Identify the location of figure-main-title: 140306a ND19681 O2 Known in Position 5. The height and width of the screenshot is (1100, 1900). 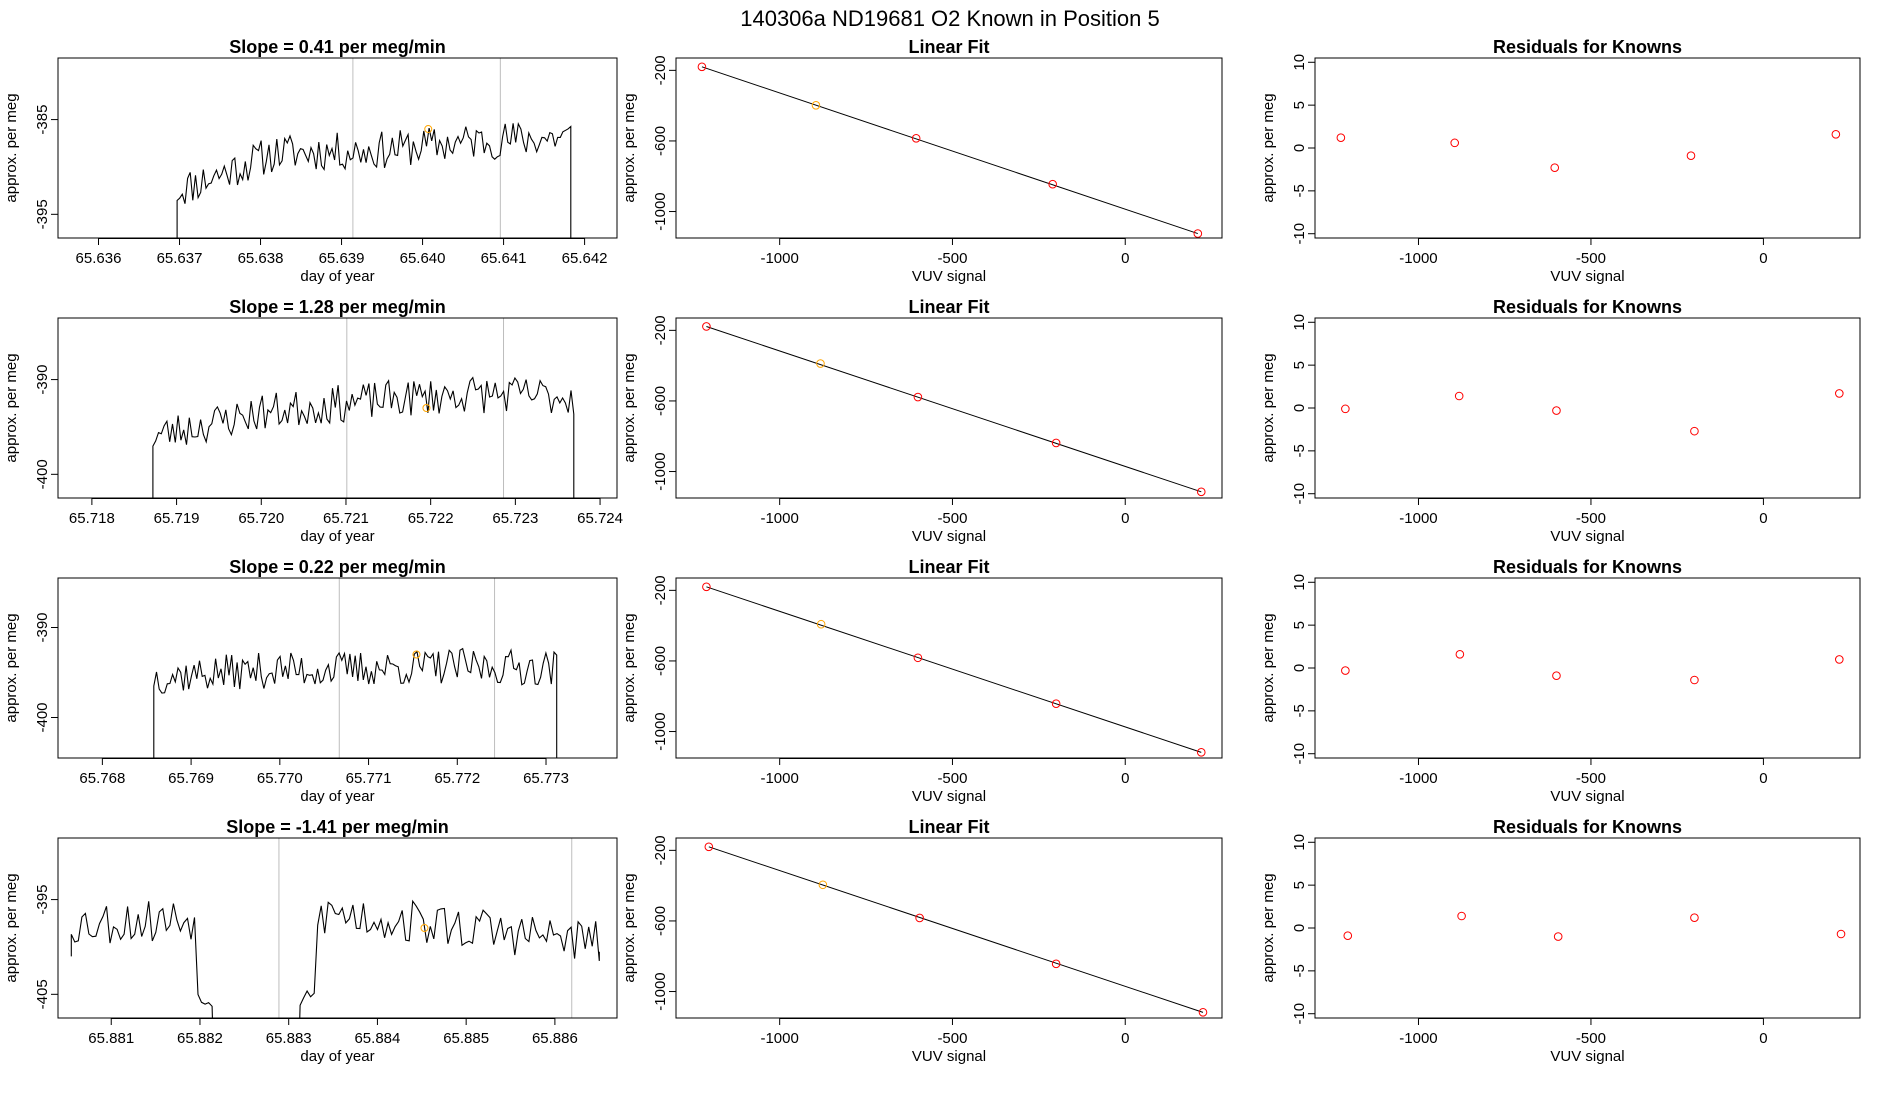
(950, 18).